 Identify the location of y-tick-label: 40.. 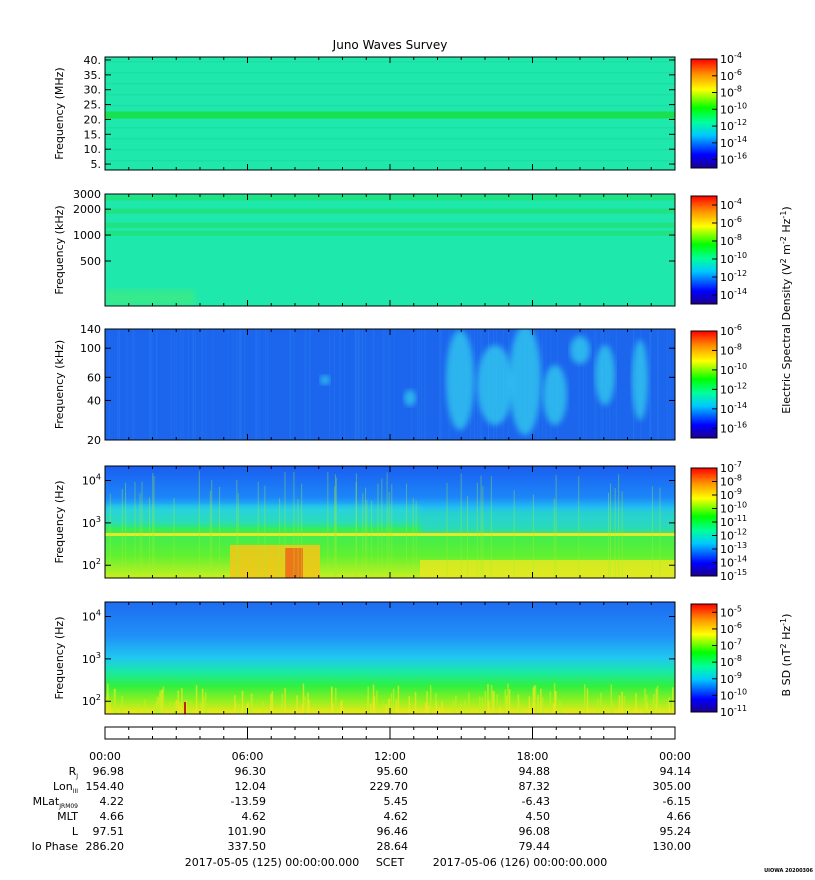
(93, 60).